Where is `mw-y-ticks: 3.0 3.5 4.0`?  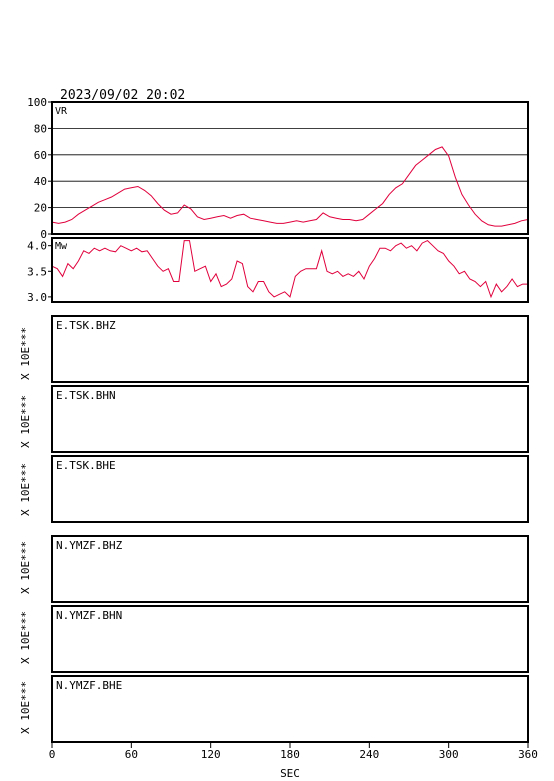 mw-y-ticks: 3.0 3.5 4.0 is located at coordinates (39, 272).